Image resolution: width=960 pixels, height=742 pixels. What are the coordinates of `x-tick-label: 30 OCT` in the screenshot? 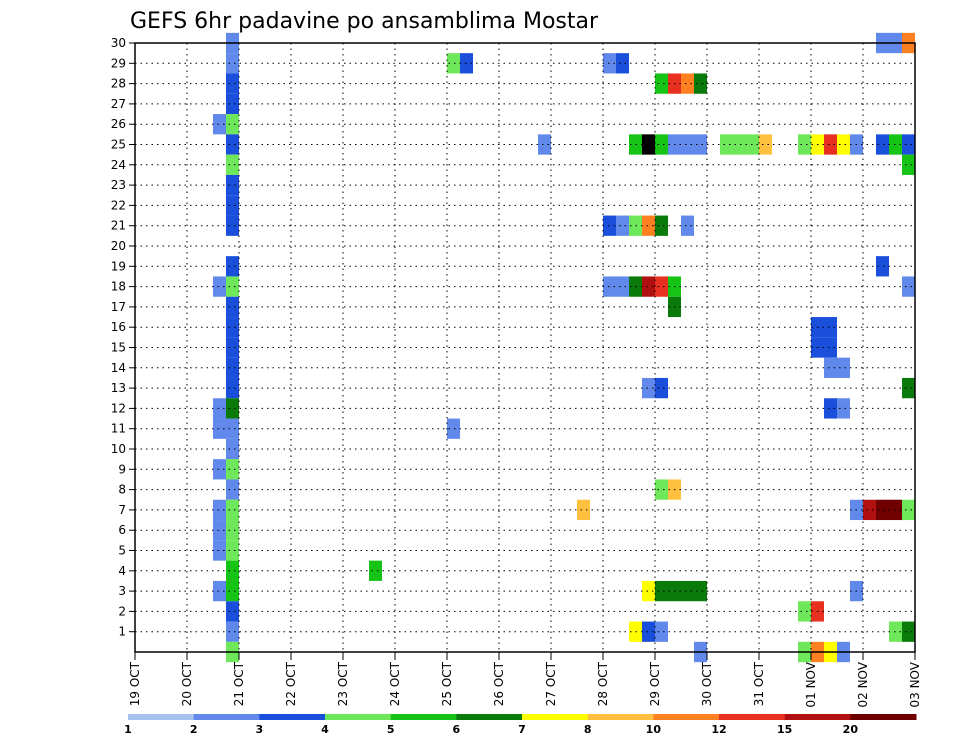 It's located at (707, 683).